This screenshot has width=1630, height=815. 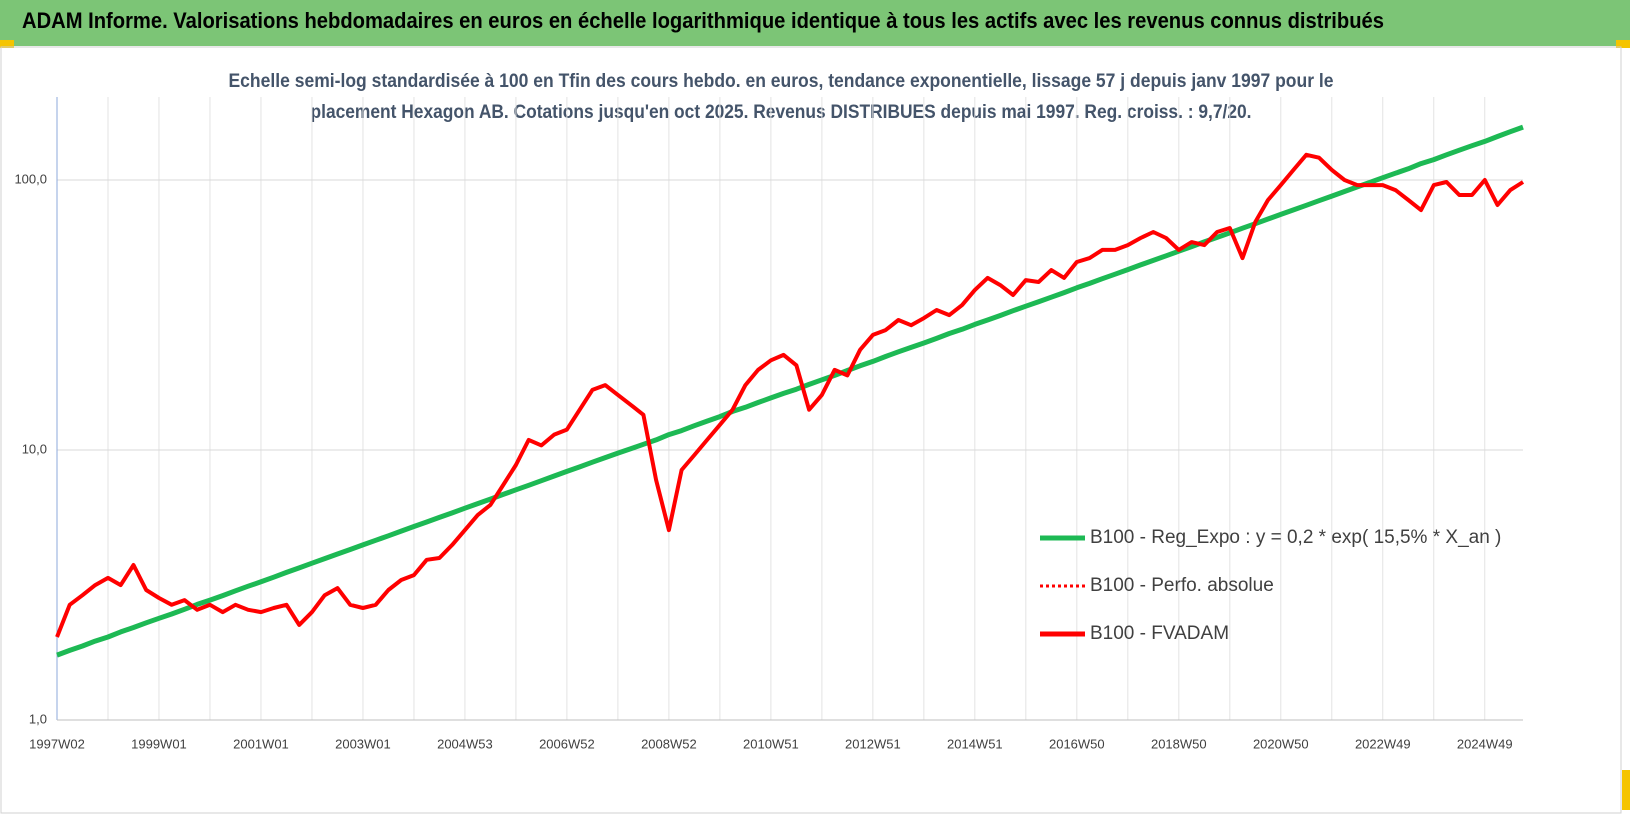 What do you see at coordinates (771, 743) in the screenshot?
I see `x-tick-label: 2010W51` at bounding box center [771, 743].